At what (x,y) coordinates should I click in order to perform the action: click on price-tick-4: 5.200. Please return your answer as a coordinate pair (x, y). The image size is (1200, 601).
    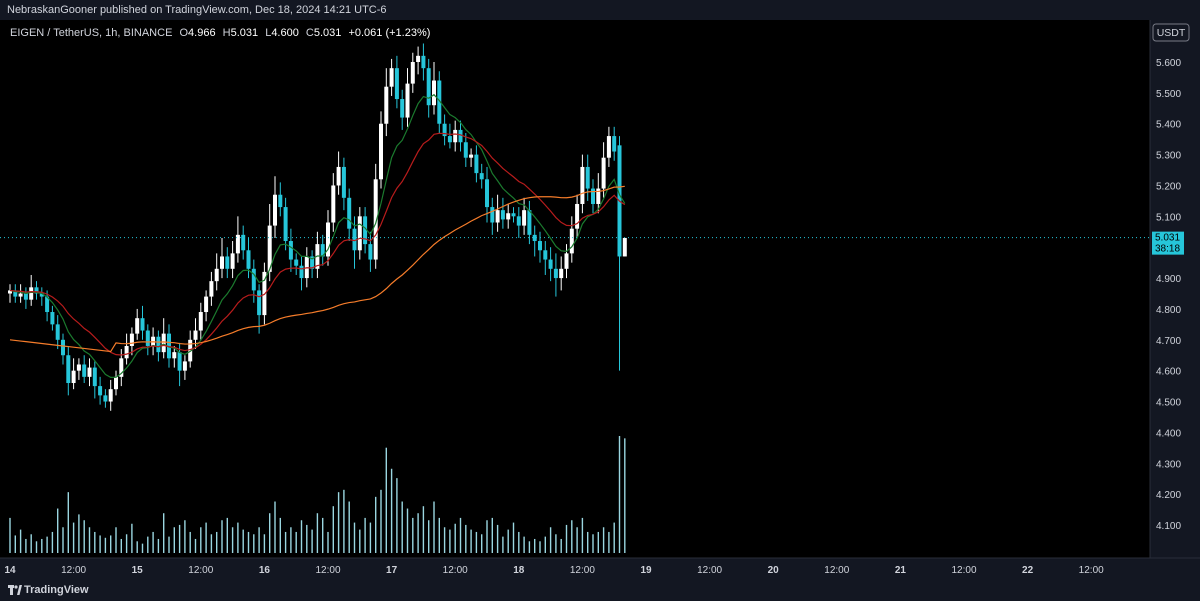
    Looking at the image, I should click on (1168, 186).